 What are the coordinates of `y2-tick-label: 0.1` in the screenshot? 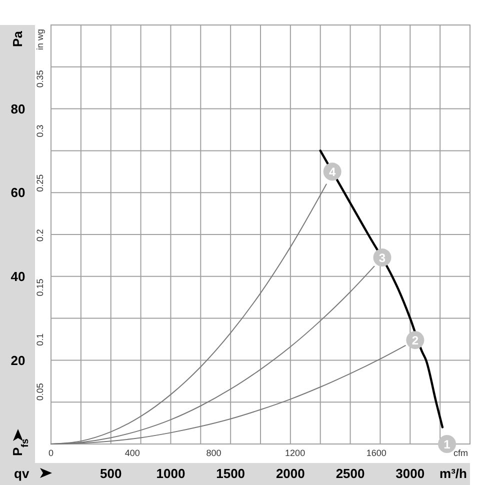 It's located at (40, 339).